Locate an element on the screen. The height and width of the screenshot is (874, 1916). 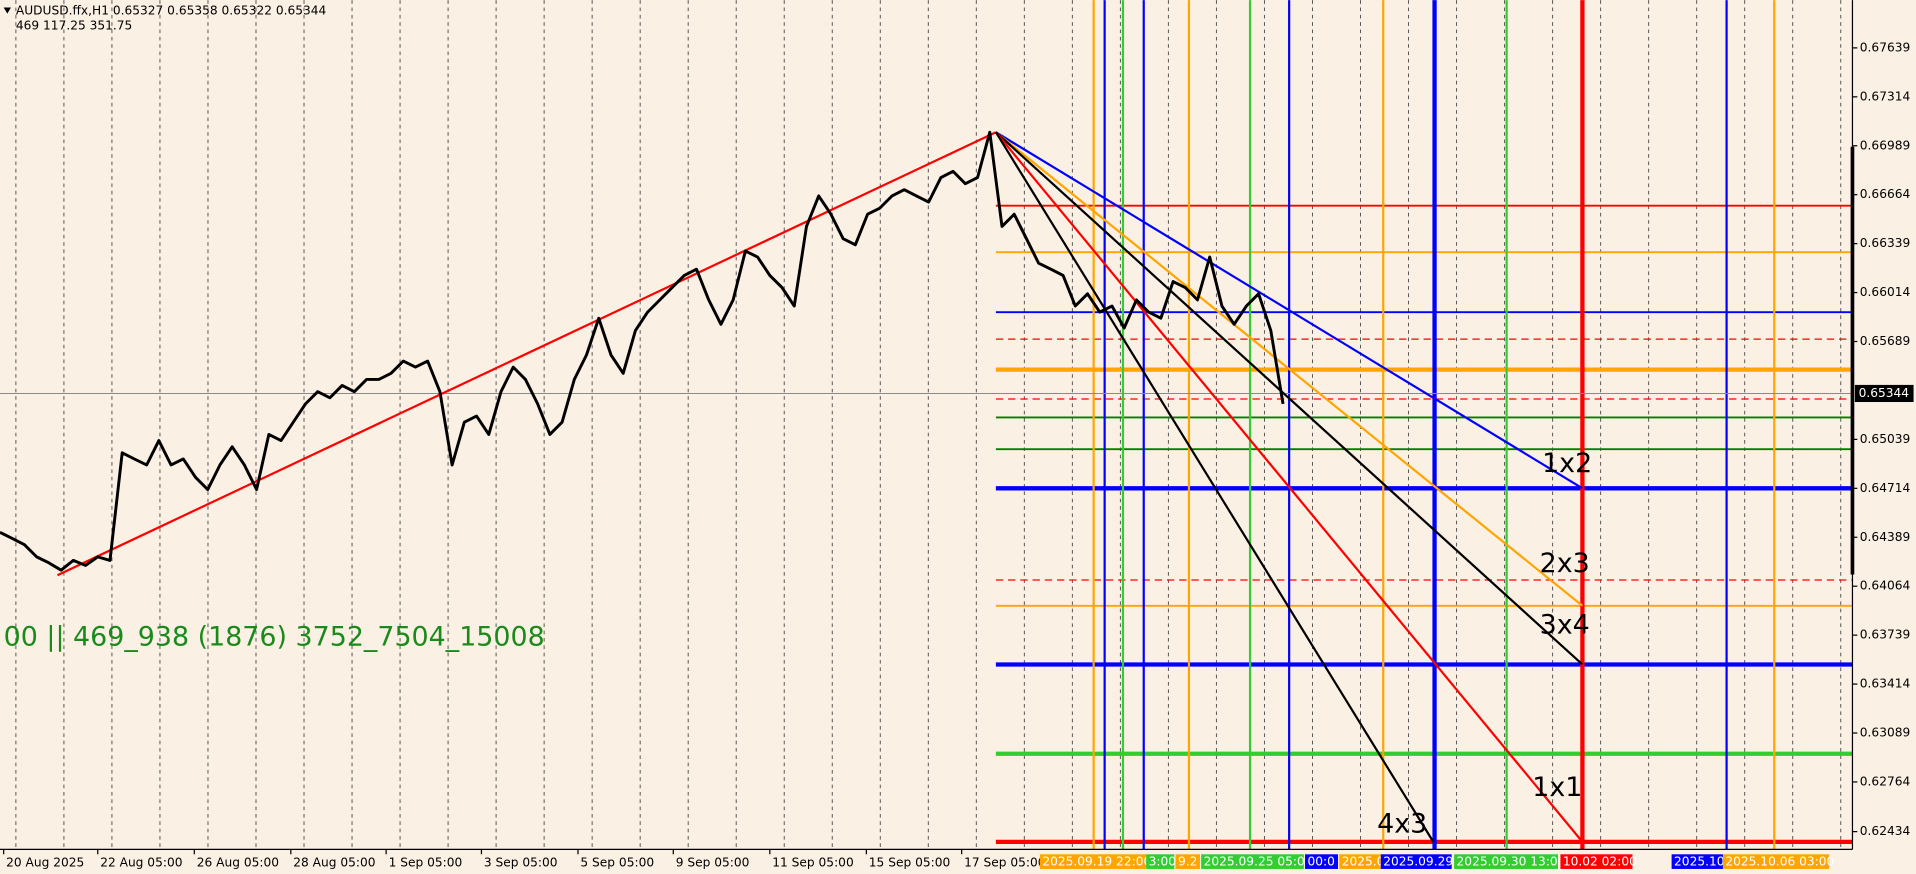
x-tick-label: 5 Sep 05:00 is located at coordinates (617, 862).